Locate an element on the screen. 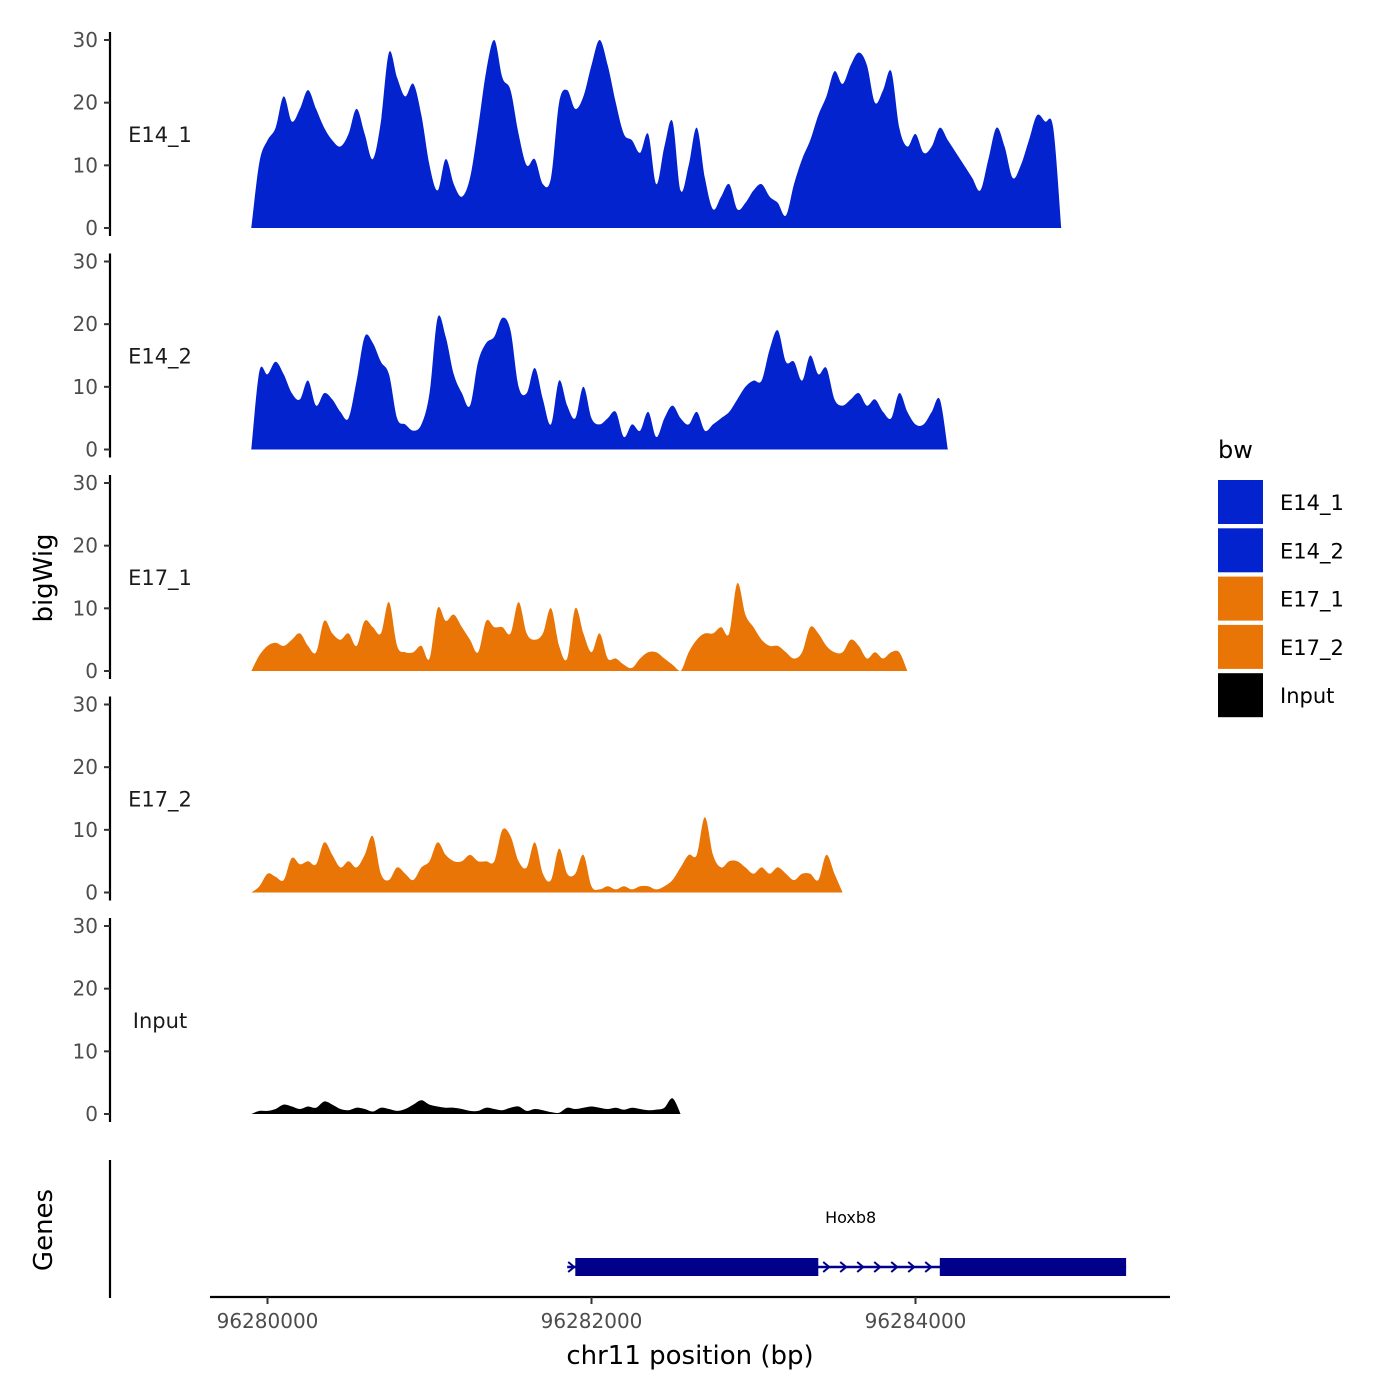  legend-label: E17_1 is located at coordinates (1312, 600).